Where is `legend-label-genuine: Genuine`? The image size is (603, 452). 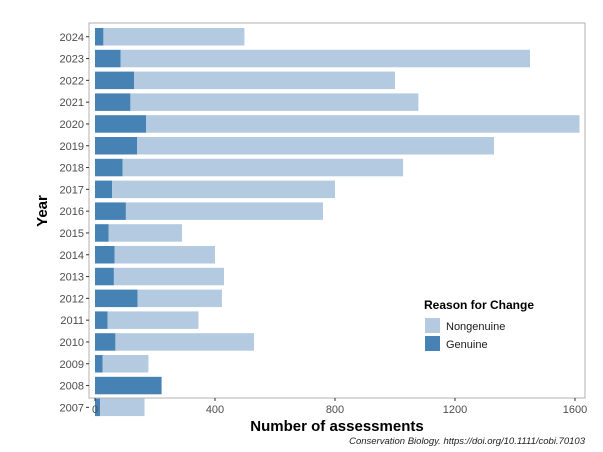
legend-label-genuine: Genuine is located at coordinates (467, 345).